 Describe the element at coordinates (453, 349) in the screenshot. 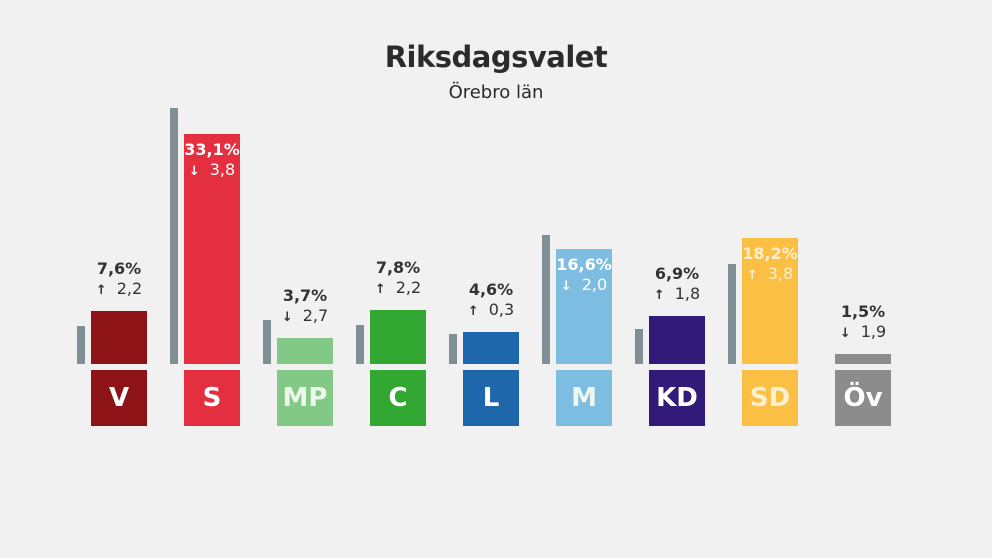

I see `previous-bar-L` at that location.